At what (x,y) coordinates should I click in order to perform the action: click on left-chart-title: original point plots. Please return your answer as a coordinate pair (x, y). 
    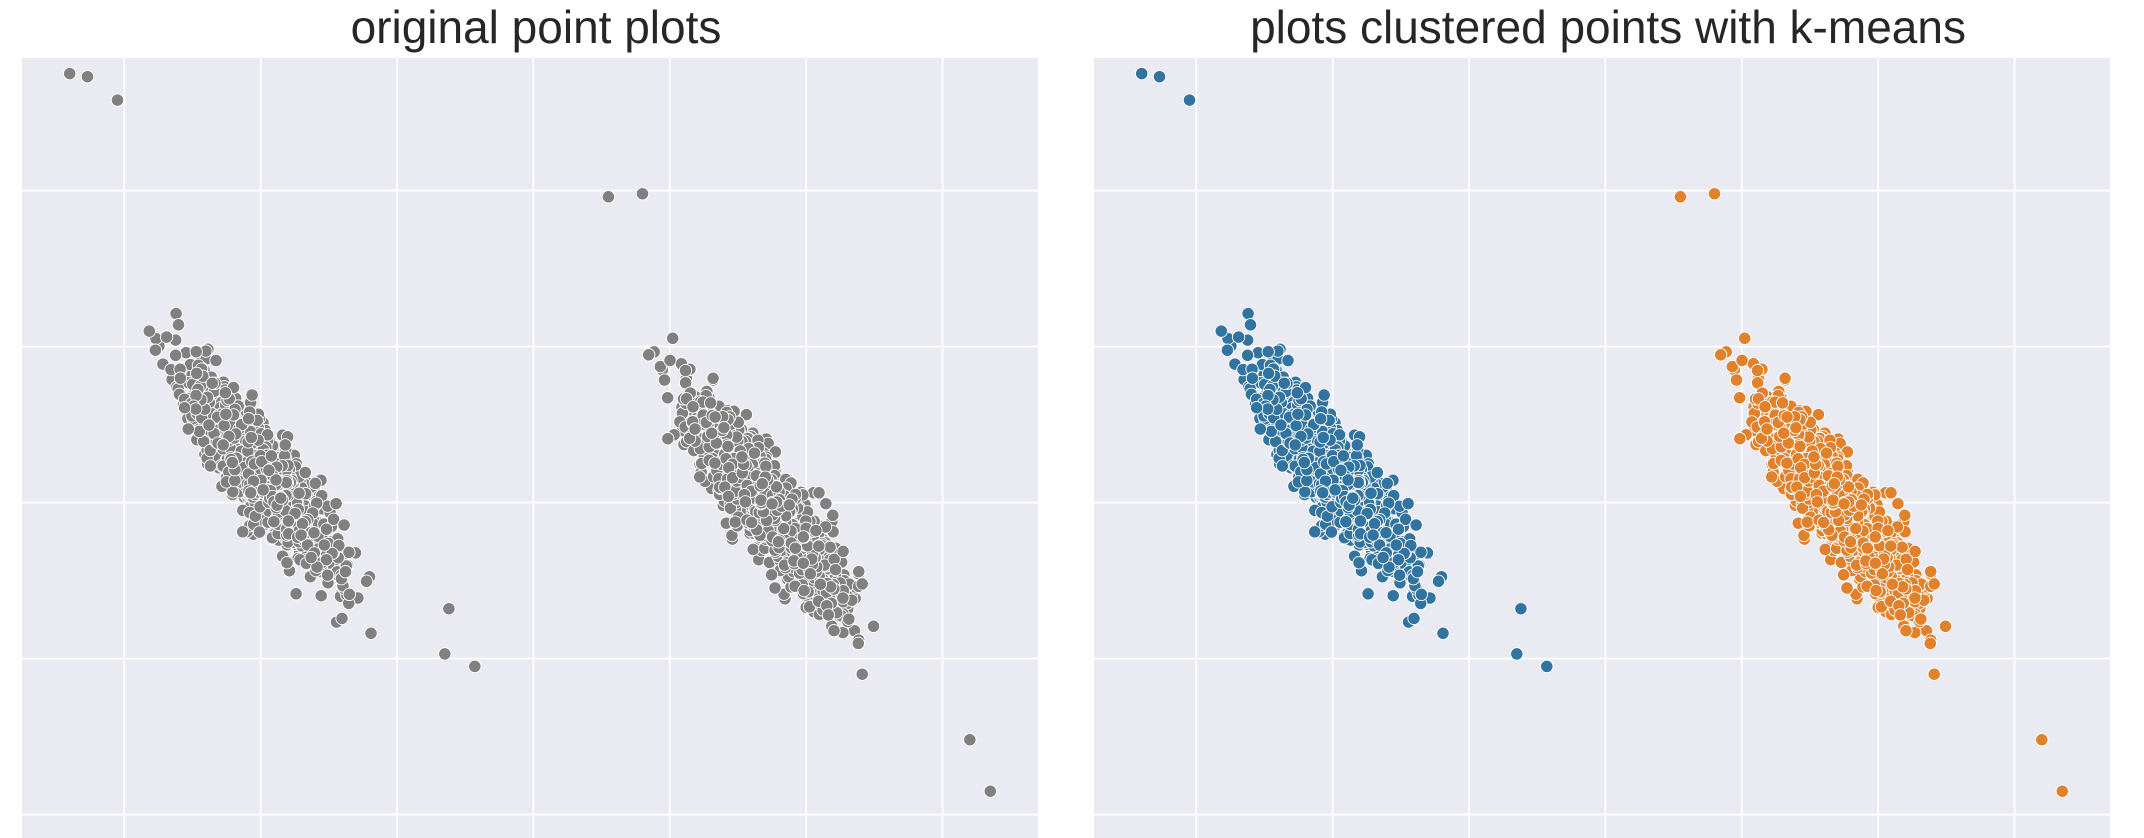
    Looking at the image, I should click on (536, 27).